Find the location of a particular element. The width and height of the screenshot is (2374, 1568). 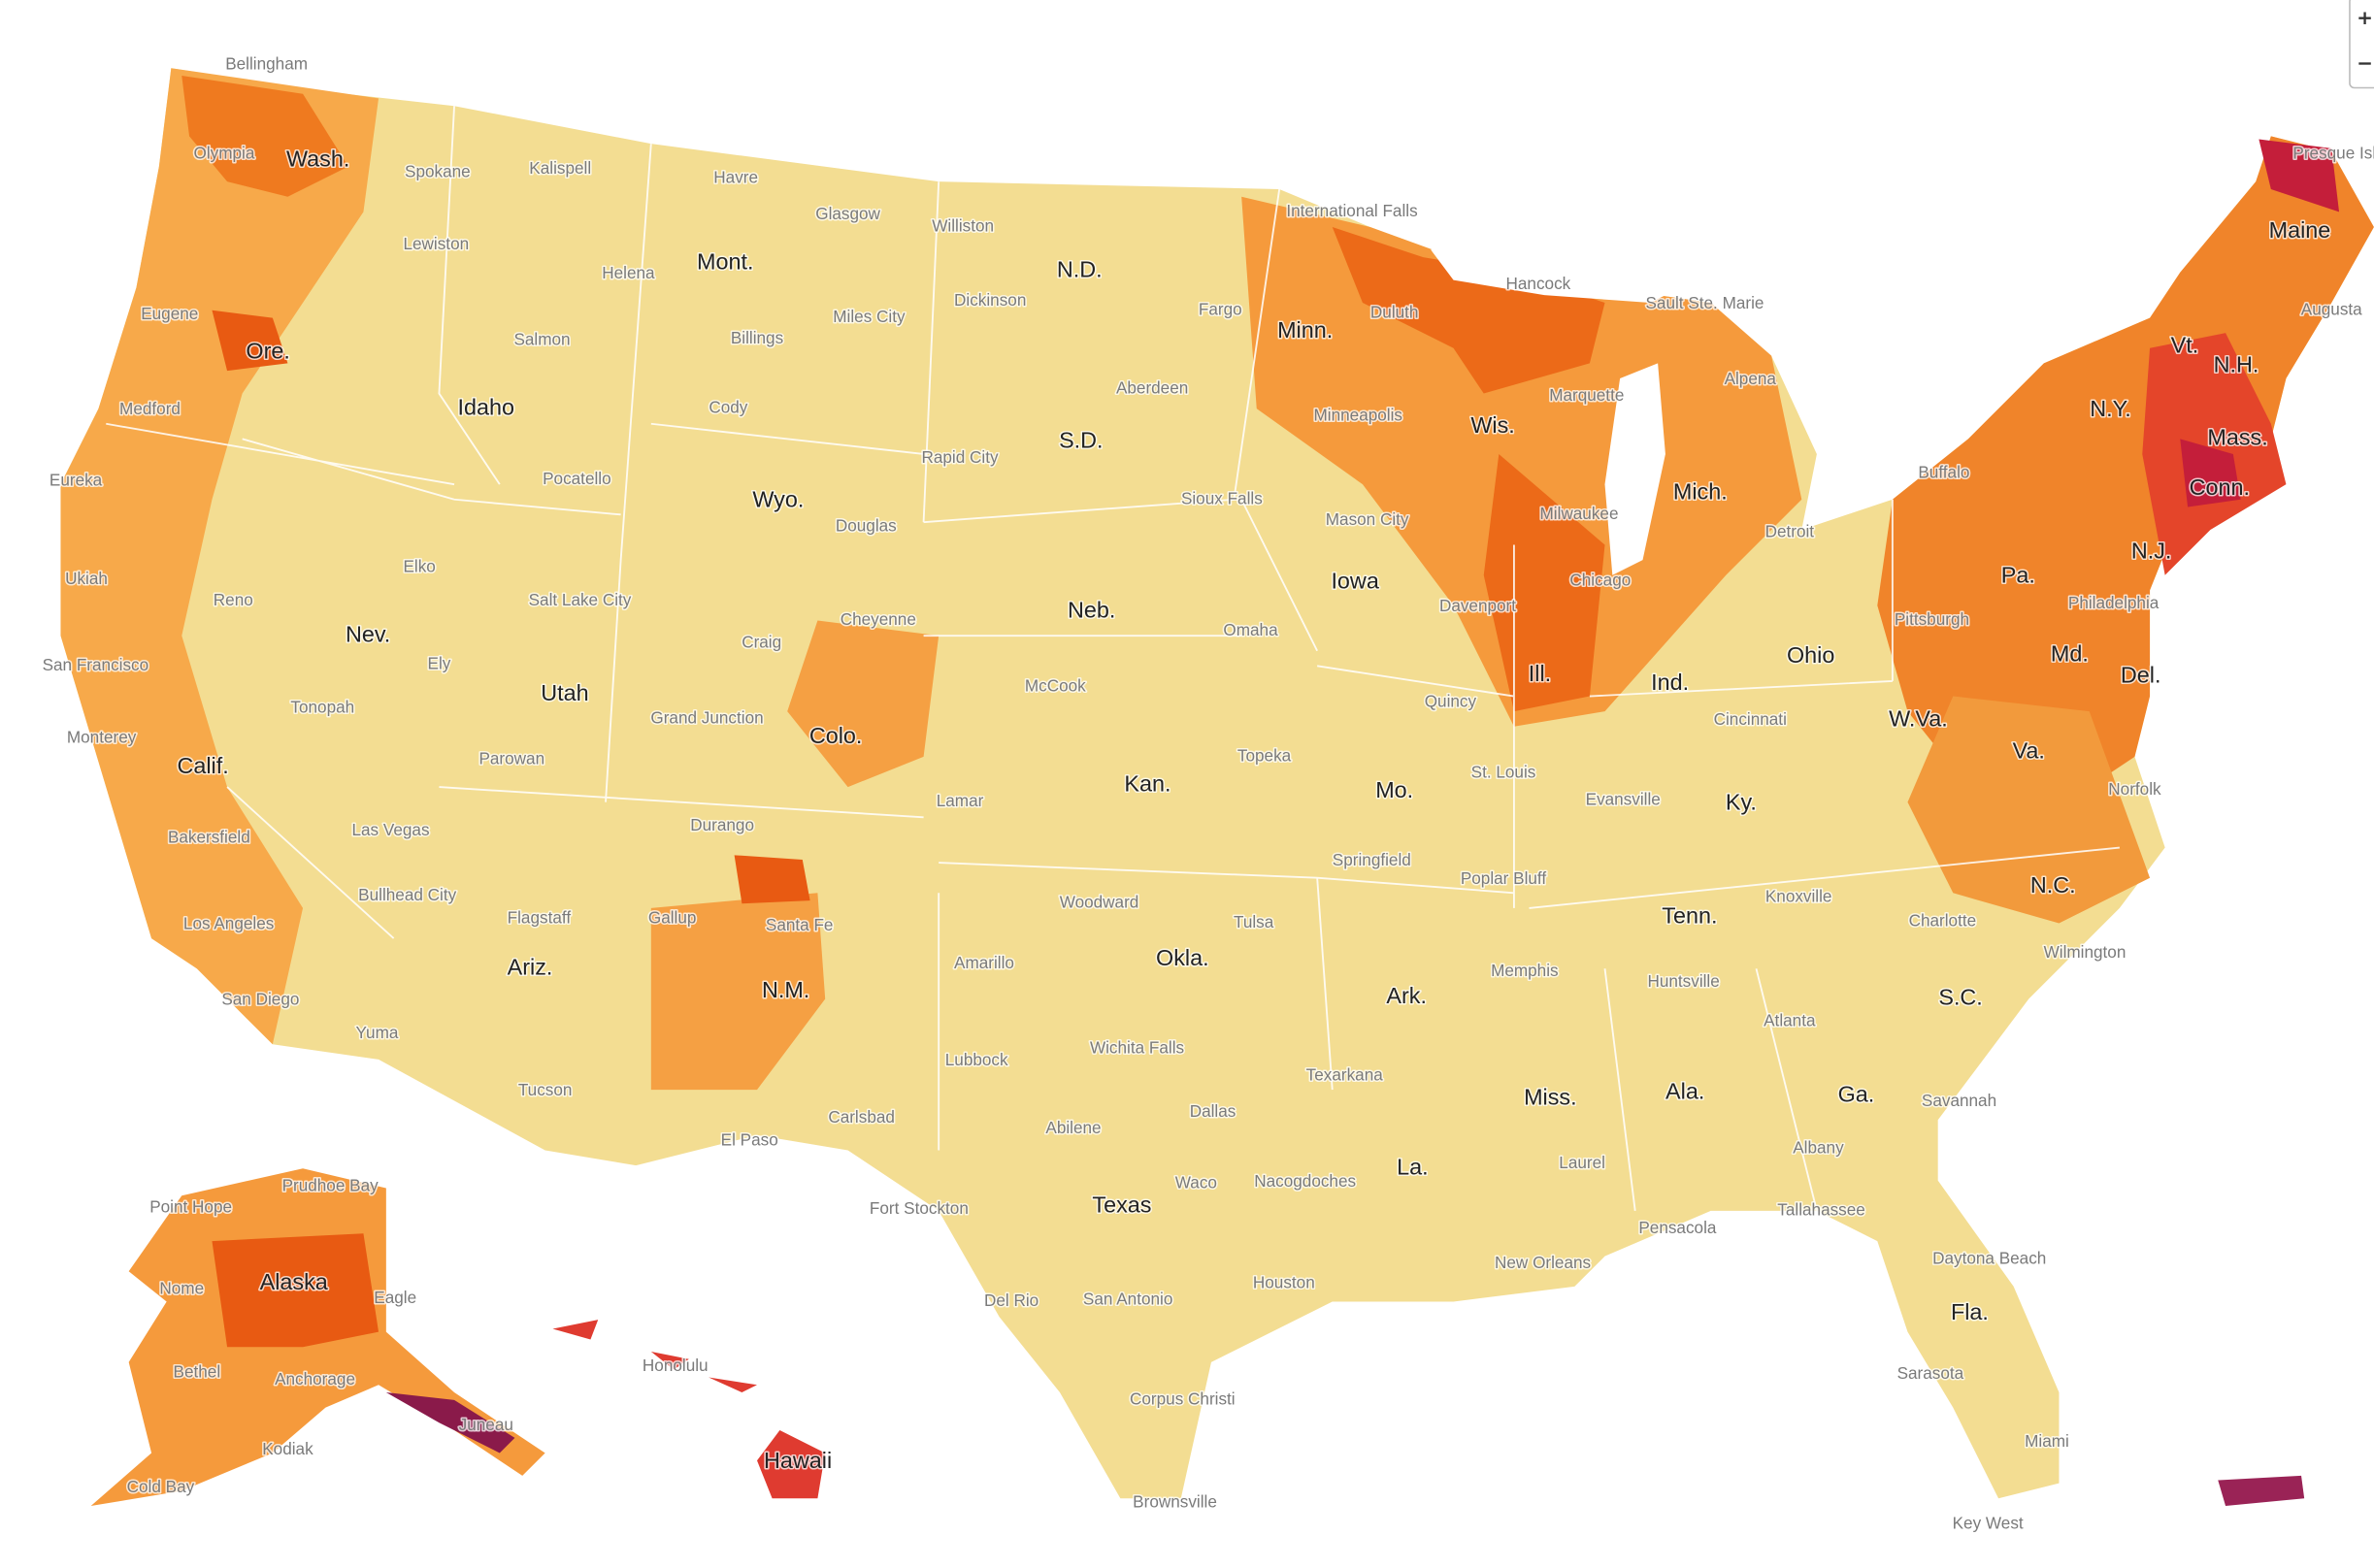

state-label: Ind. is located at coordinates (1670, 682).